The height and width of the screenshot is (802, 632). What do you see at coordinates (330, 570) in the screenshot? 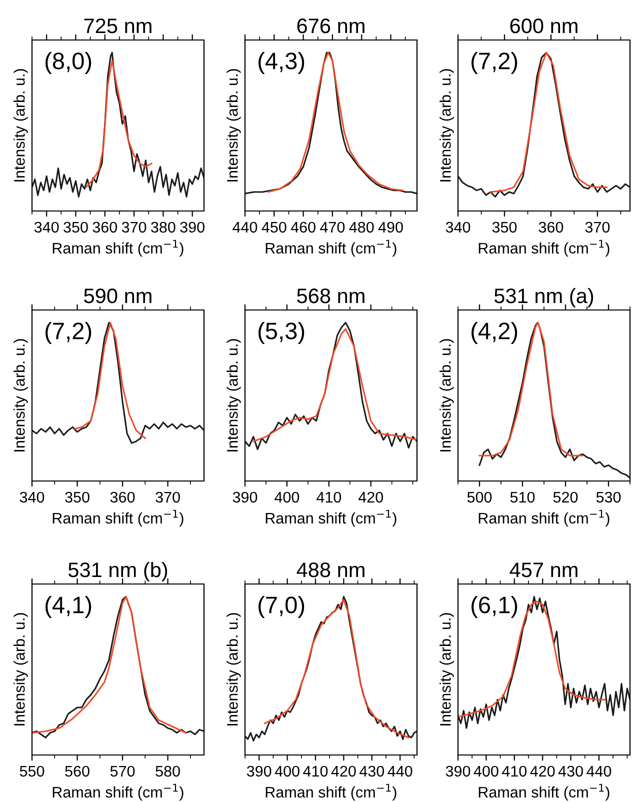
I see `chart-title: 488 nm` at bounding box center [330, 570].